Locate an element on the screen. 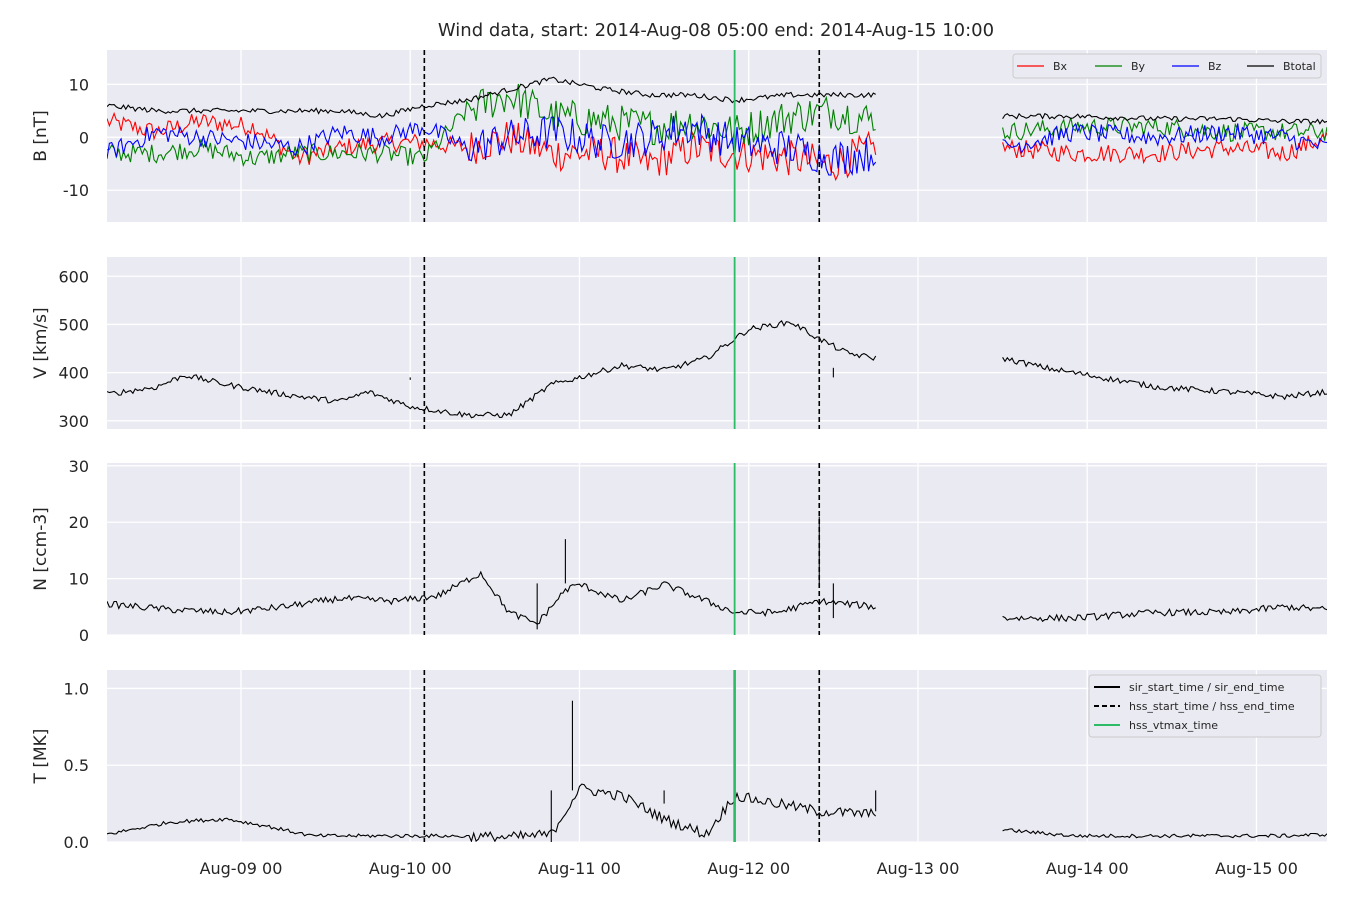 Image resolution: width=1350 pixels, height=904 pixels. legend-b: Bx By Bz Btotal is located at coordinates (1167, 66).